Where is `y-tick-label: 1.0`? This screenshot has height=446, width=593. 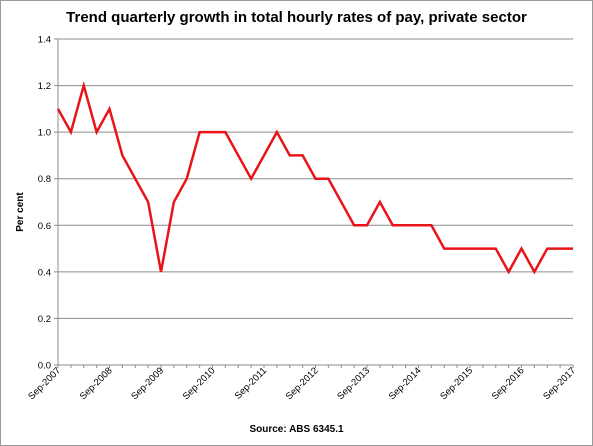
y-tick-label: 1.0 is located at coordinates (44, 133).